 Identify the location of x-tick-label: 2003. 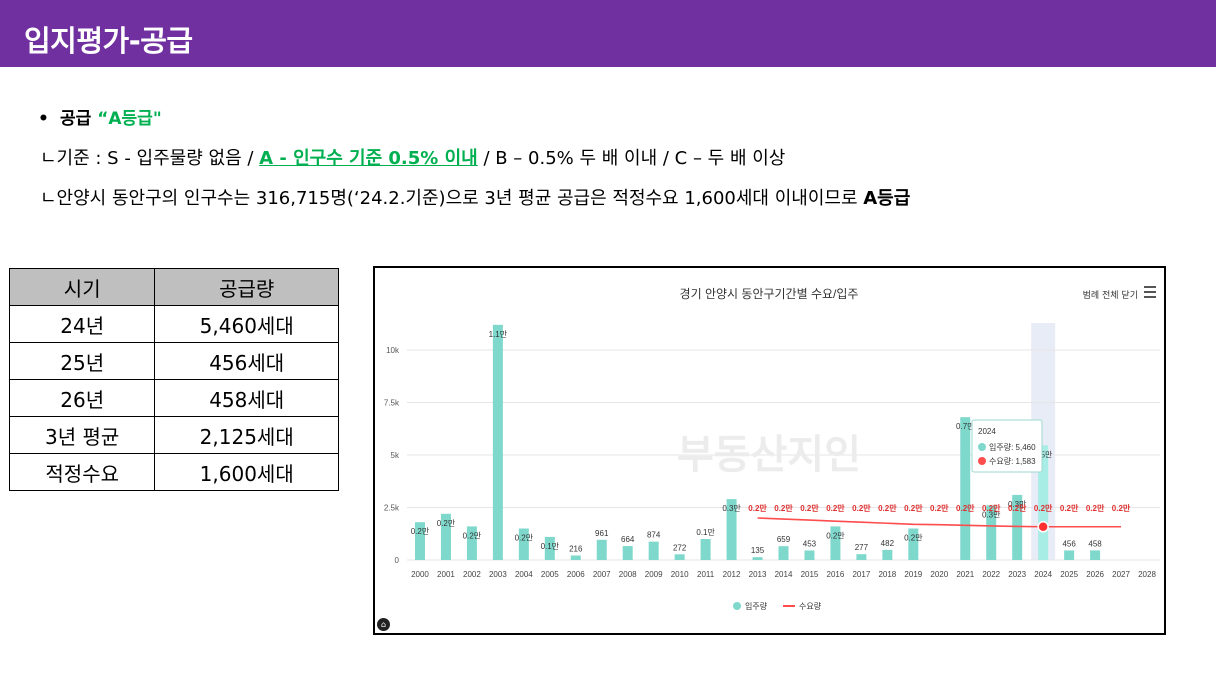
(498, 574).